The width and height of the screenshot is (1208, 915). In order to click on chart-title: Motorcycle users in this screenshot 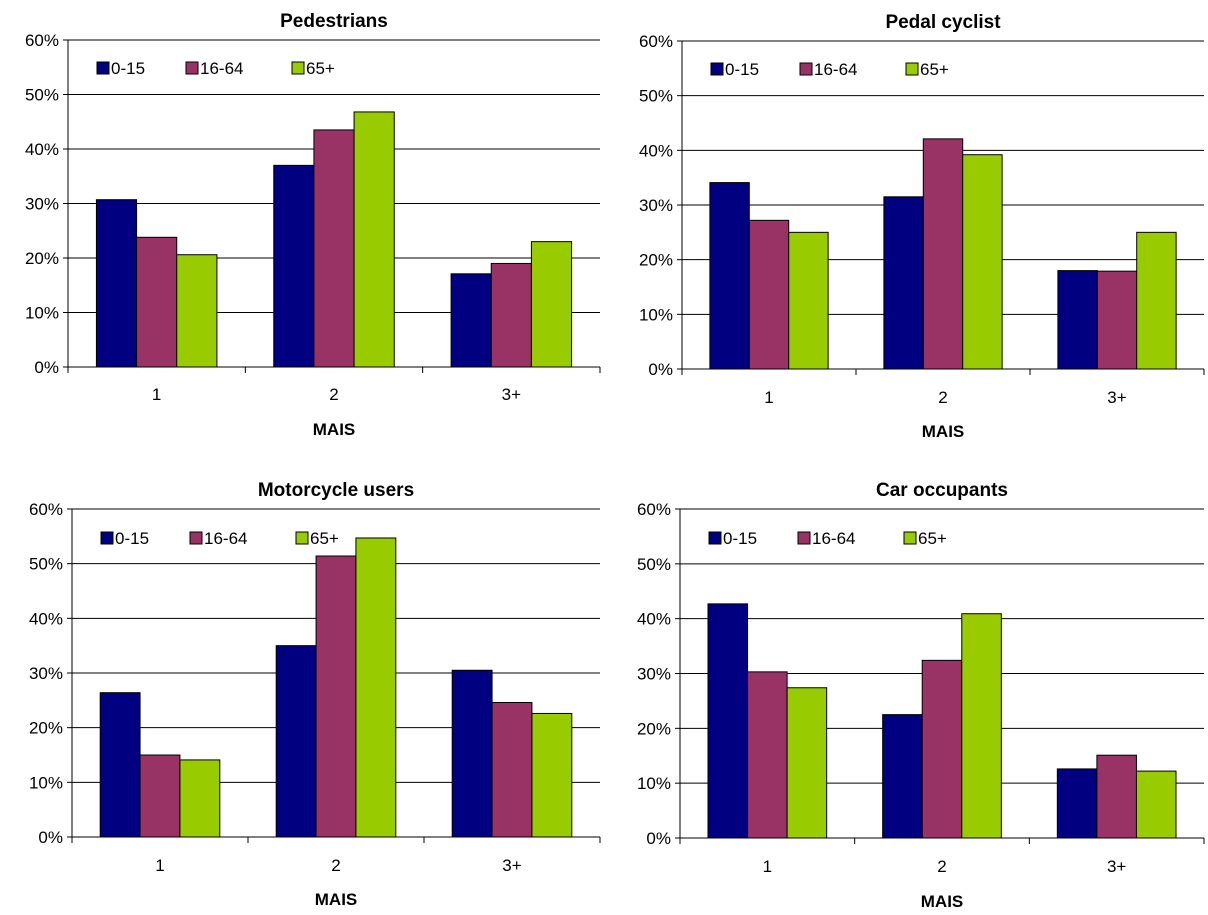, I will do `click(336, 490)`.